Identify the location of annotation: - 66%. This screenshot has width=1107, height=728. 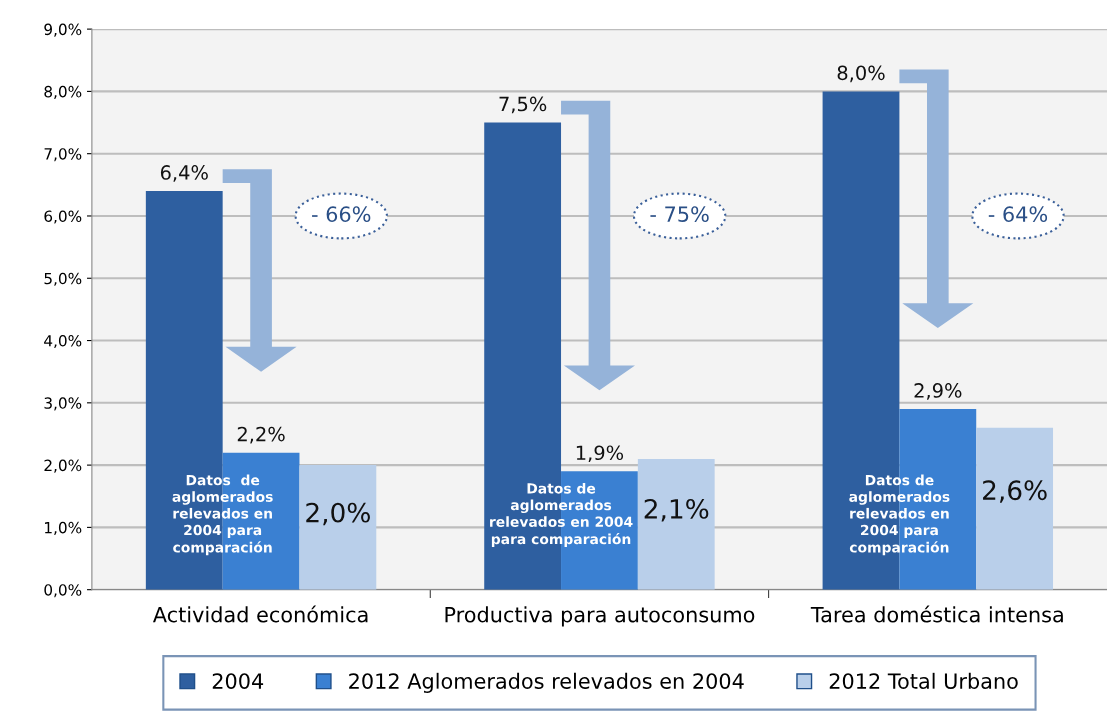
(341, 214).